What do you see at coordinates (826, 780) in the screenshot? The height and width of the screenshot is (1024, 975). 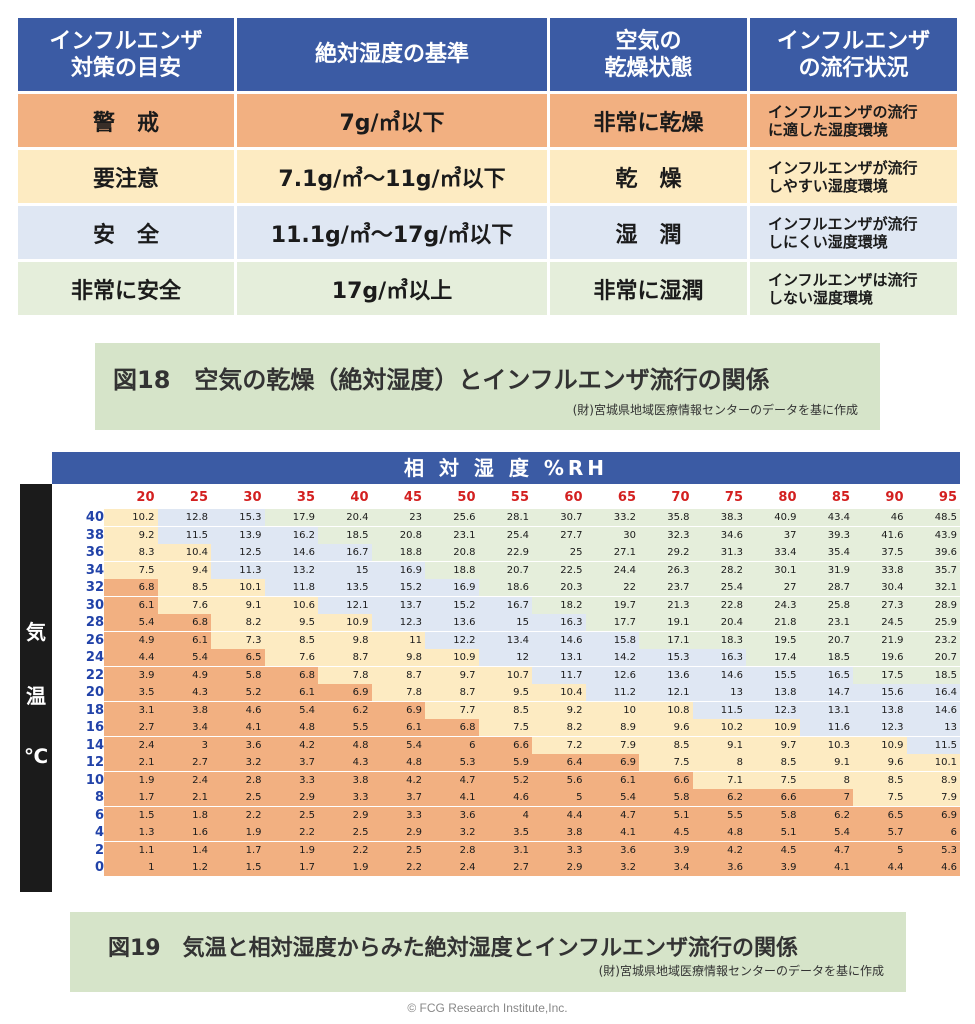 I see `heat-cell: 8` at bounding box center [826, 780].